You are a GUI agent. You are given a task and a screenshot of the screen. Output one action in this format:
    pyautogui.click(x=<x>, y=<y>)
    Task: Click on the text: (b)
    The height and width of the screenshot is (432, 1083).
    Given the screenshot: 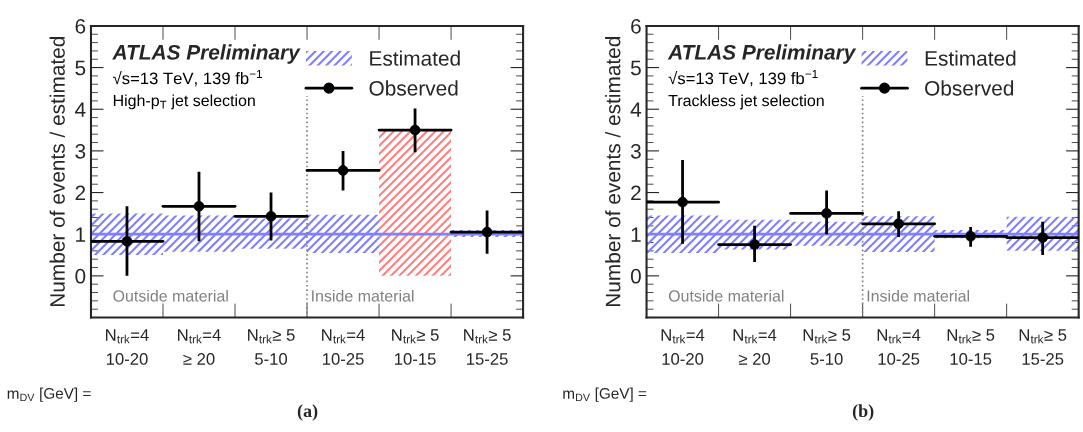 What is the action you would take?
    pyautogui.click(x=863, y=412)
    